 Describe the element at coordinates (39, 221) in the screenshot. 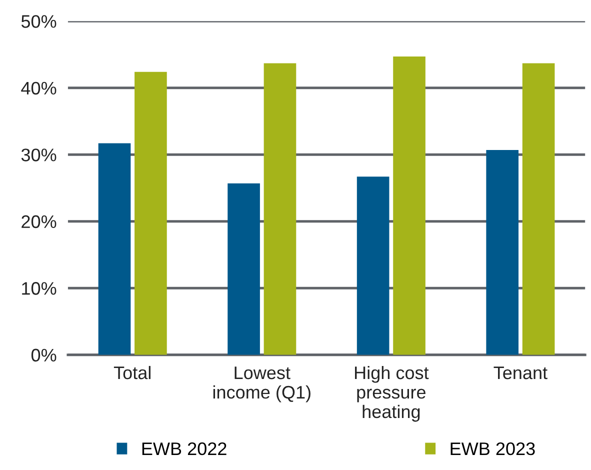

I see `y-tick-label: 20%` at that location.